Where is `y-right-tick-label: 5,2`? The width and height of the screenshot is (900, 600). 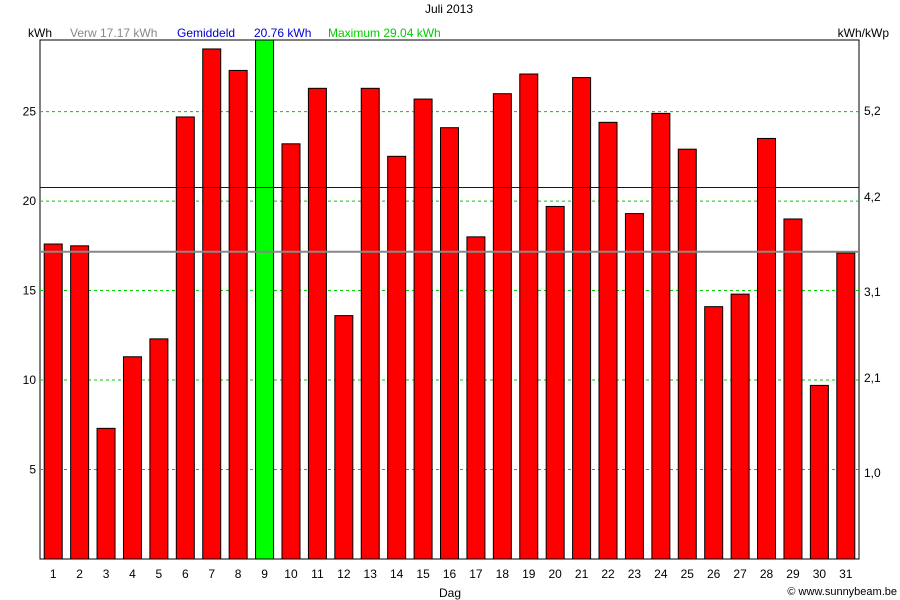 y-right-tick-label: 5,2 is located at coordinates (872, 111).